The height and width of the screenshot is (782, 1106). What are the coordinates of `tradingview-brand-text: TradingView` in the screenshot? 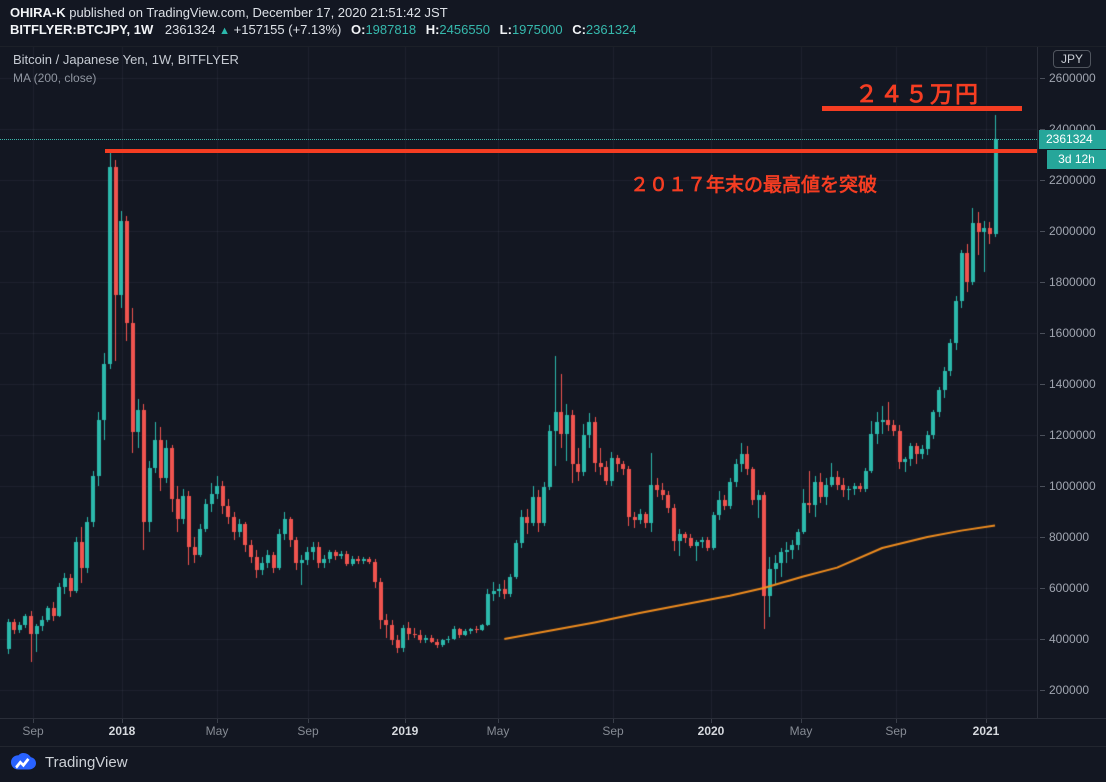 It's located at (86, 762).